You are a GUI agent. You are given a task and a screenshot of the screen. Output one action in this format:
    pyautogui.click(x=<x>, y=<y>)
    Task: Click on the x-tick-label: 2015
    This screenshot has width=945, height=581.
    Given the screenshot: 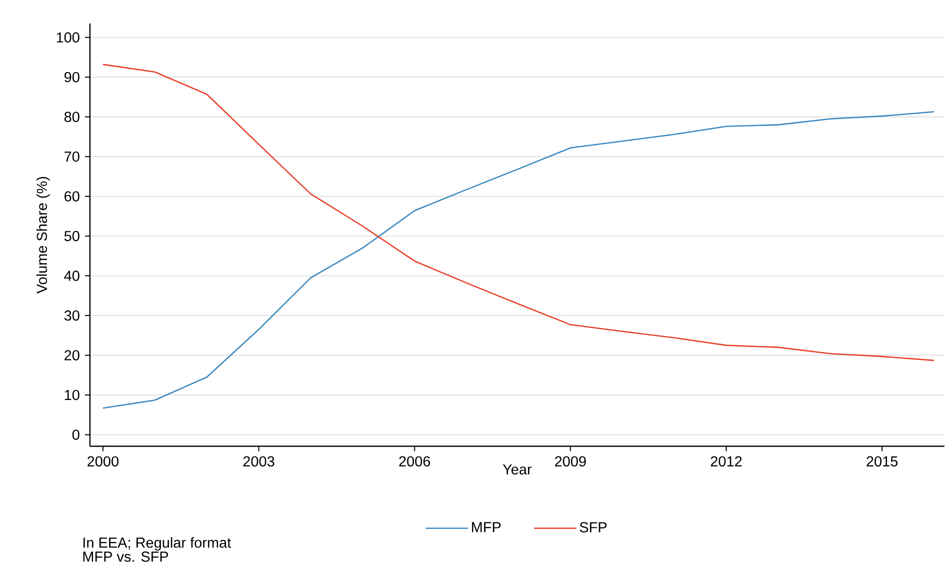 What is the action you would take?
    pyautogui.click(x=882, y=461)
    